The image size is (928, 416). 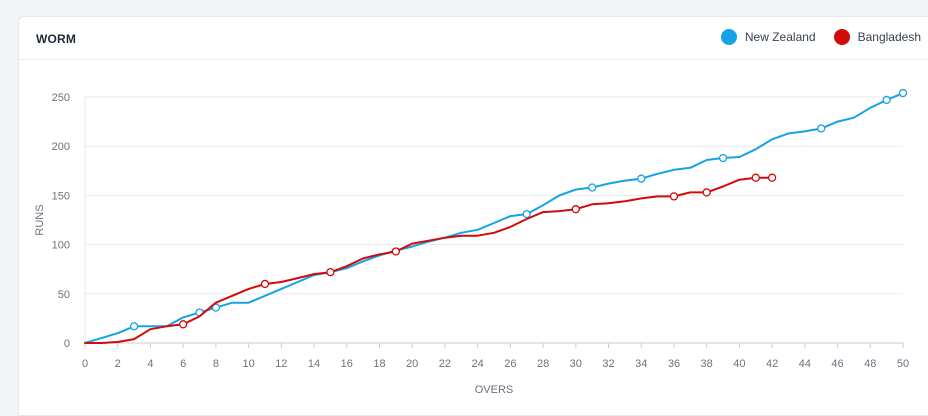 I want to click on y-tick-label-250: 250, so click(x=61, y=98).